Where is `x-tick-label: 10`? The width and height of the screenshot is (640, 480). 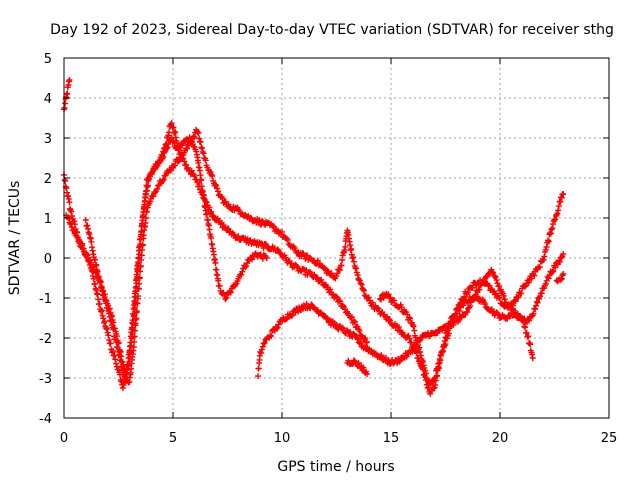
x-tick-label: 10 is located at coordinates (282, 438).